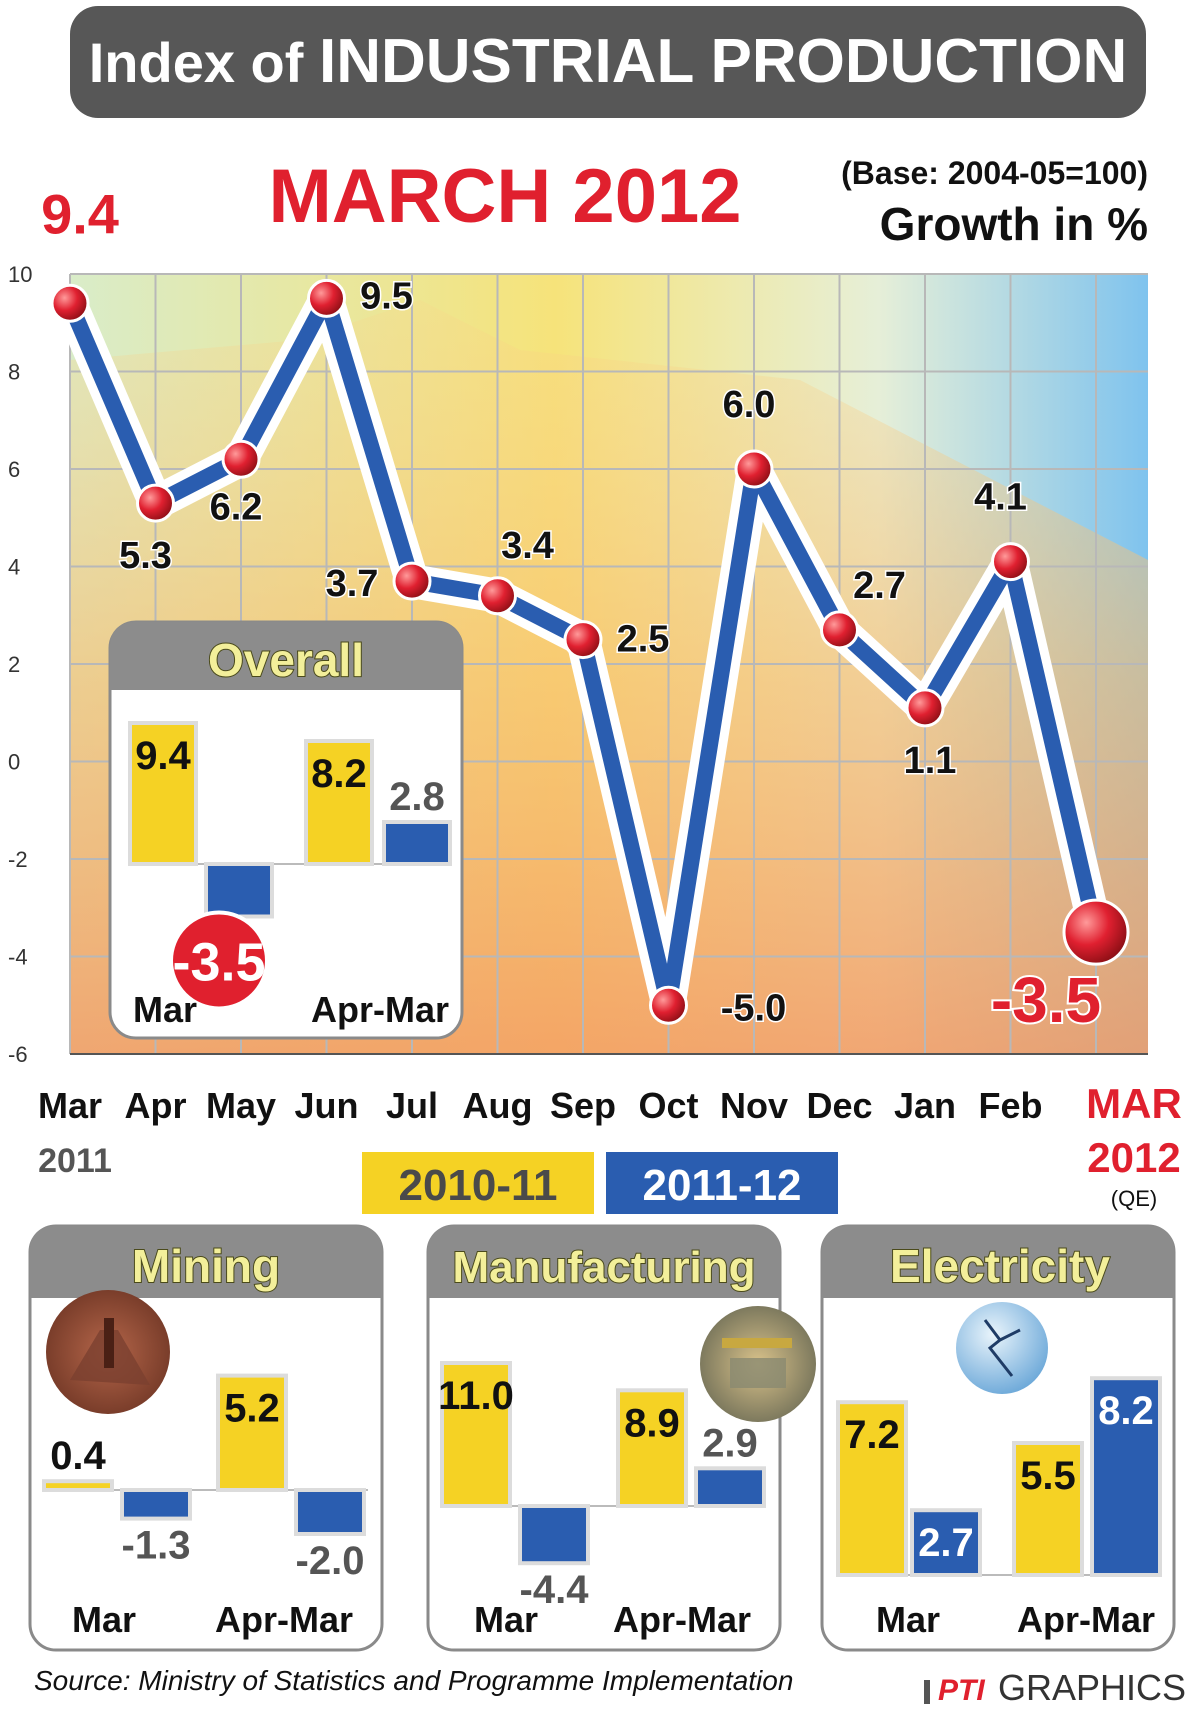 Image resolution: width=1200 pixels, height=1735 pixels. What do you see at coordinates (156, 1546) in the screenshot?
I see `bar-value-label: -1.3` at bounding box center [156, 1546].